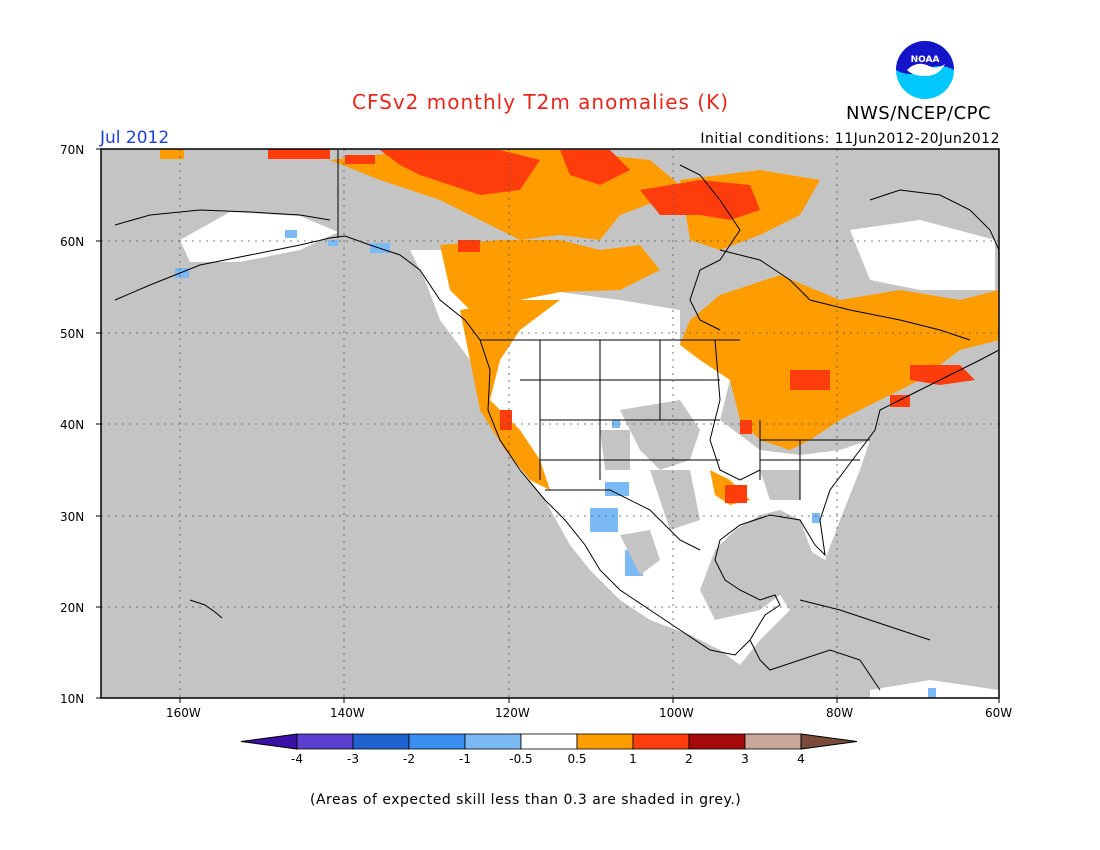 The height and width of the screenshot is (850, 1100). Describe the element at coordinates (72, 517) in the screenshot. I see `lat-label-30n: 30N` at that location.